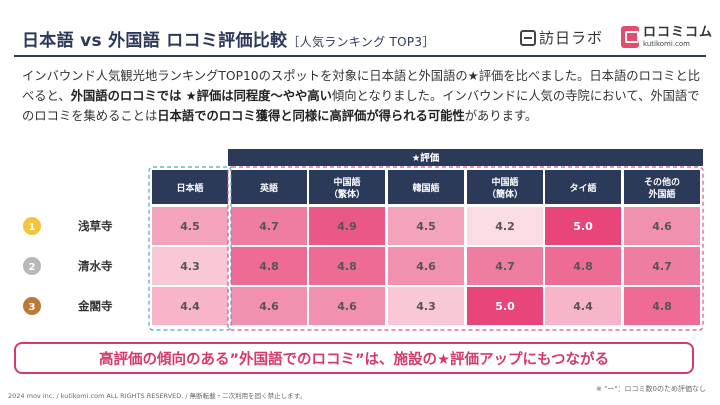 The width and height of the screenshot is (720, 405). Describe the element at coordinates (95, 306) in the screenshot. I see `row-label-temple: 金閣寺` at that location.